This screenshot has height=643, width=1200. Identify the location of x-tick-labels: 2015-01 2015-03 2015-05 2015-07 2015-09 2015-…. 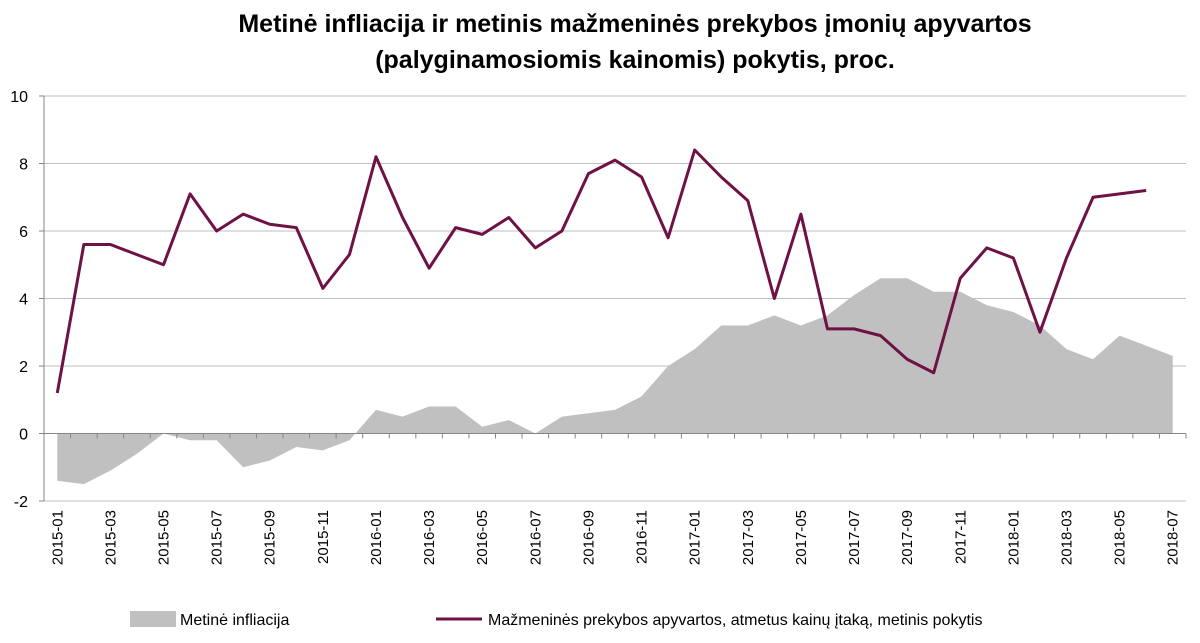
(615, 537).